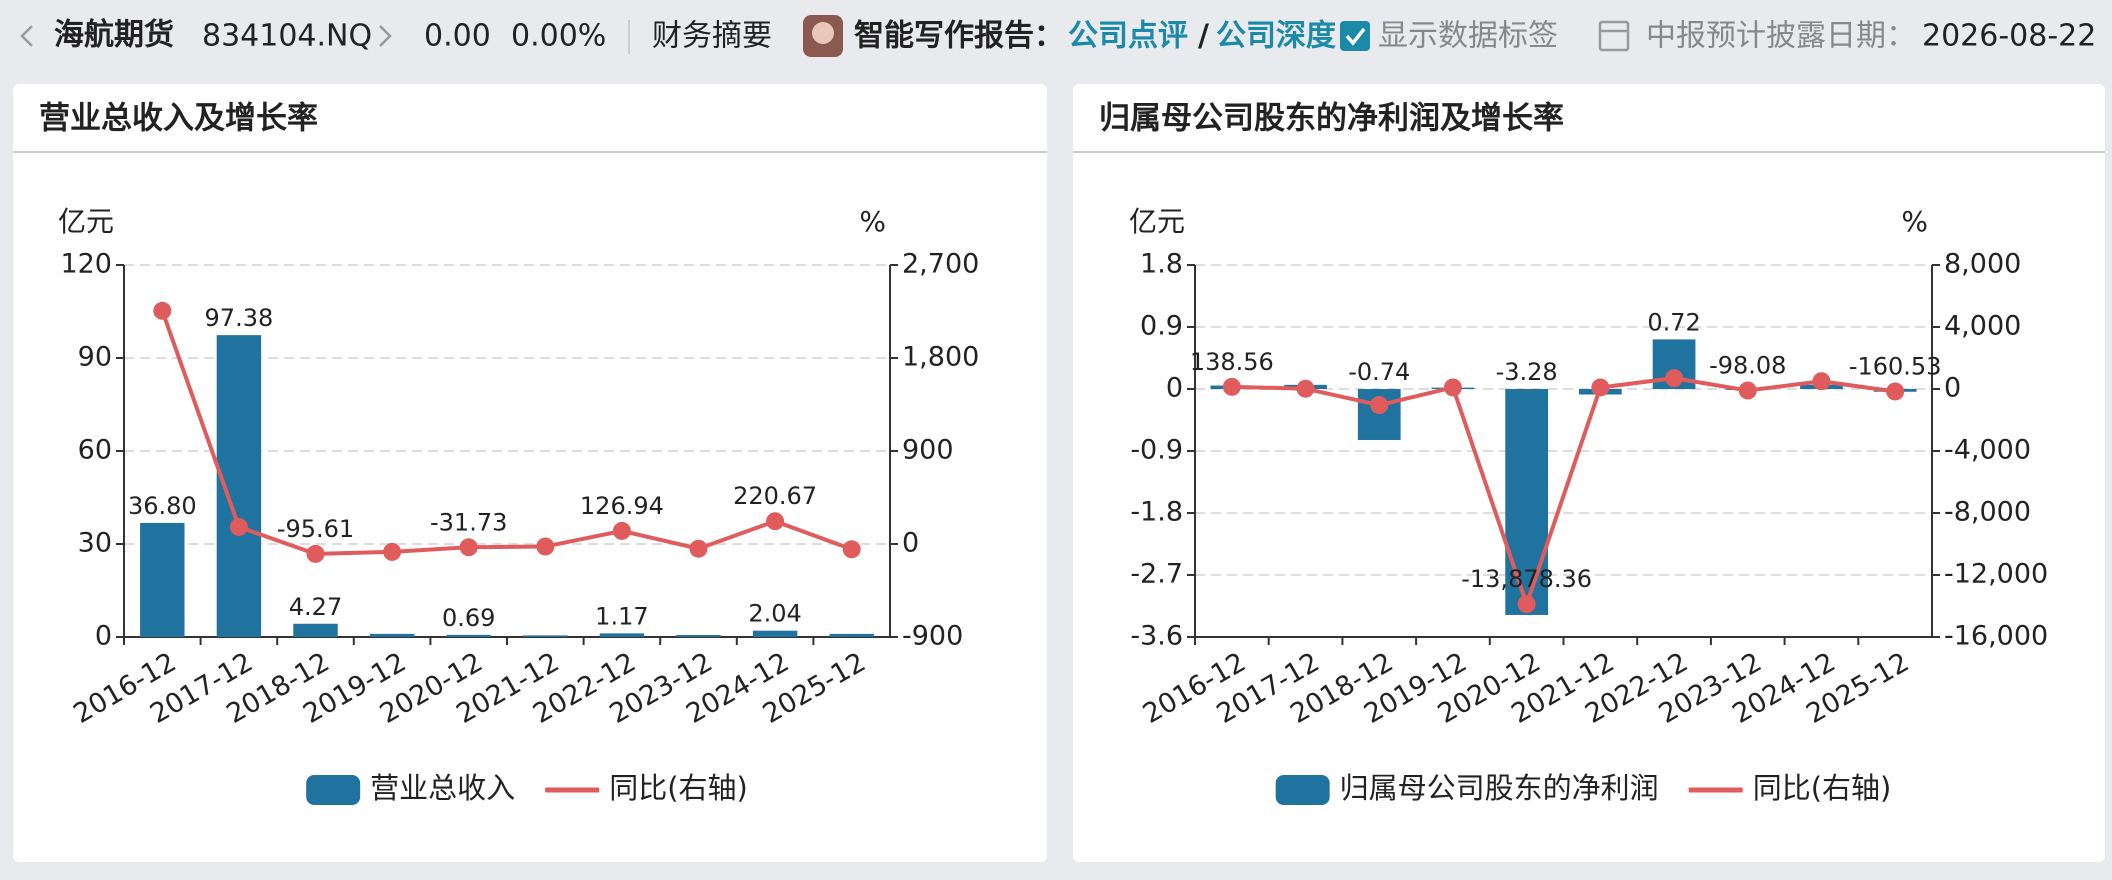 The width and height of the screenshot is (2112, 880). What do you see at coordinates (932, 636) in the screenshot?
I see `y2-tick-label: -900` at bounding box center [932, 636].